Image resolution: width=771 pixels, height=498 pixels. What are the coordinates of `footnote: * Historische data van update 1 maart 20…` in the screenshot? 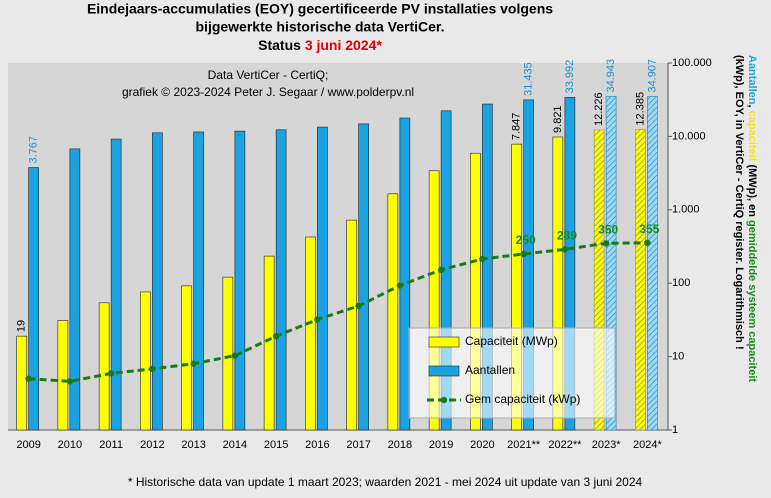 It's located at (385, 482).